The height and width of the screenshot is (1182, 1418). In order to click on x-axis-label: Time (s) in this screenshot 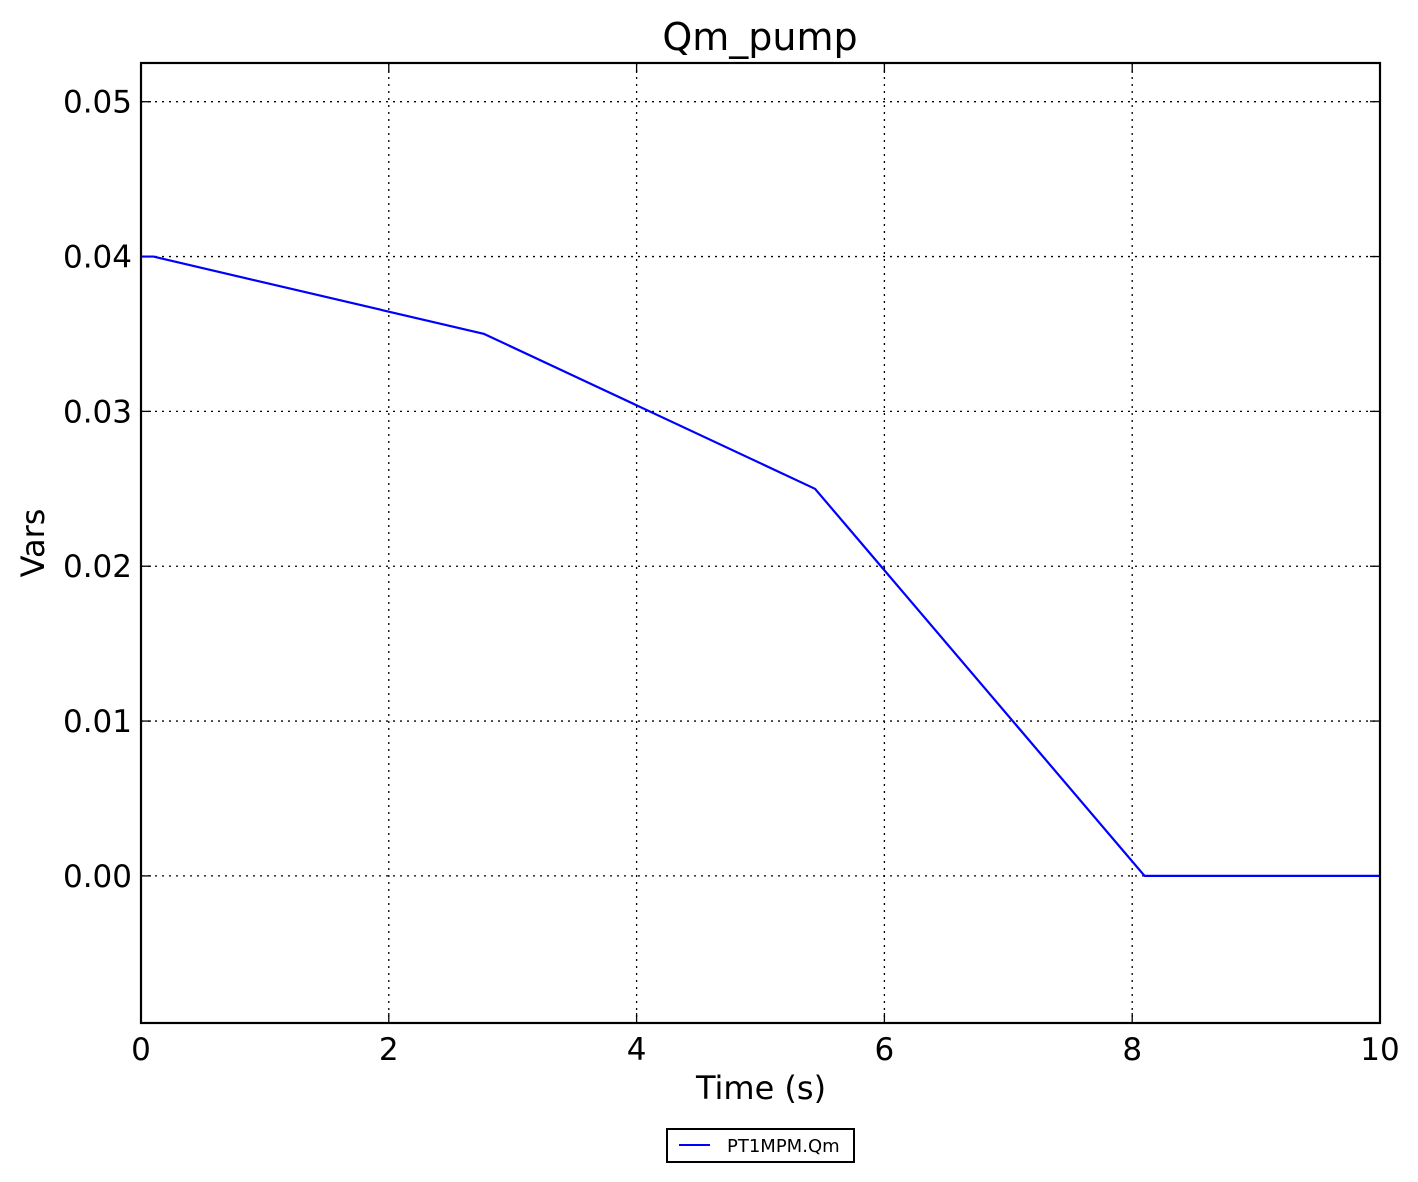, I will do `click(760, 1088)`.